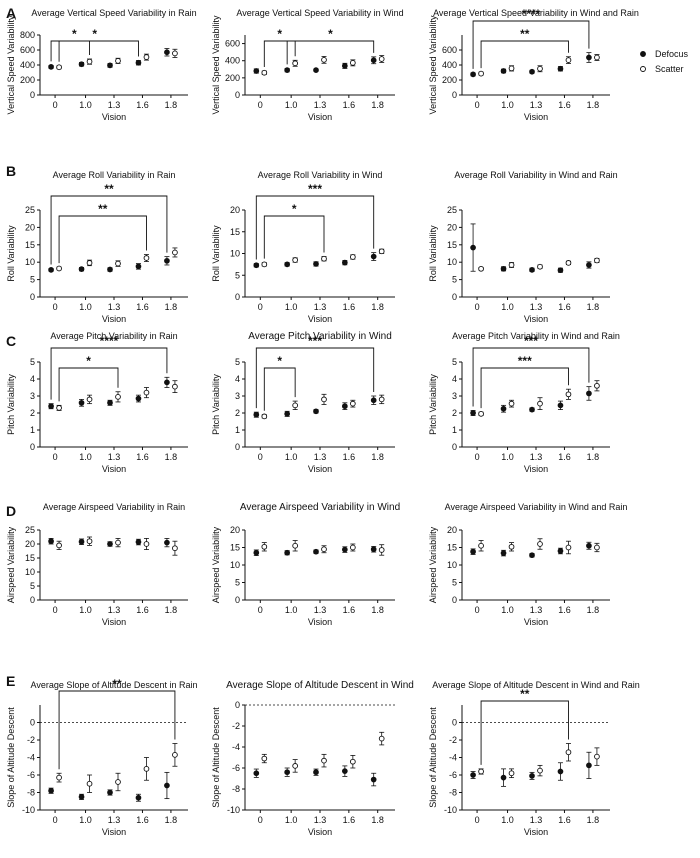 The height and width of the screenshot is (858, 700). What do you see at coordinates (433, 404) in the screenshot?
I see `y-axis-label: Pitch Variability` at bounding box center [433, 404].